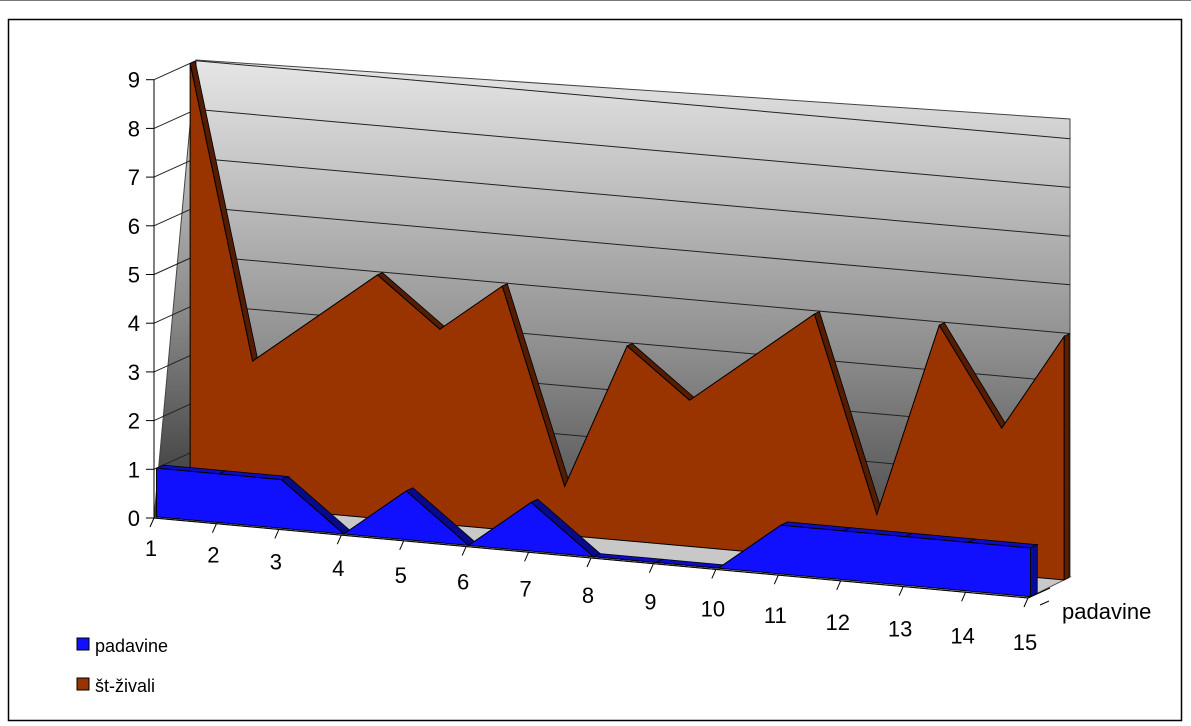 The image size is (1191, 726). Describe the element at coordinates (463, 582) in the screenshot. I see `x-tick-label-6: 6` at that location.